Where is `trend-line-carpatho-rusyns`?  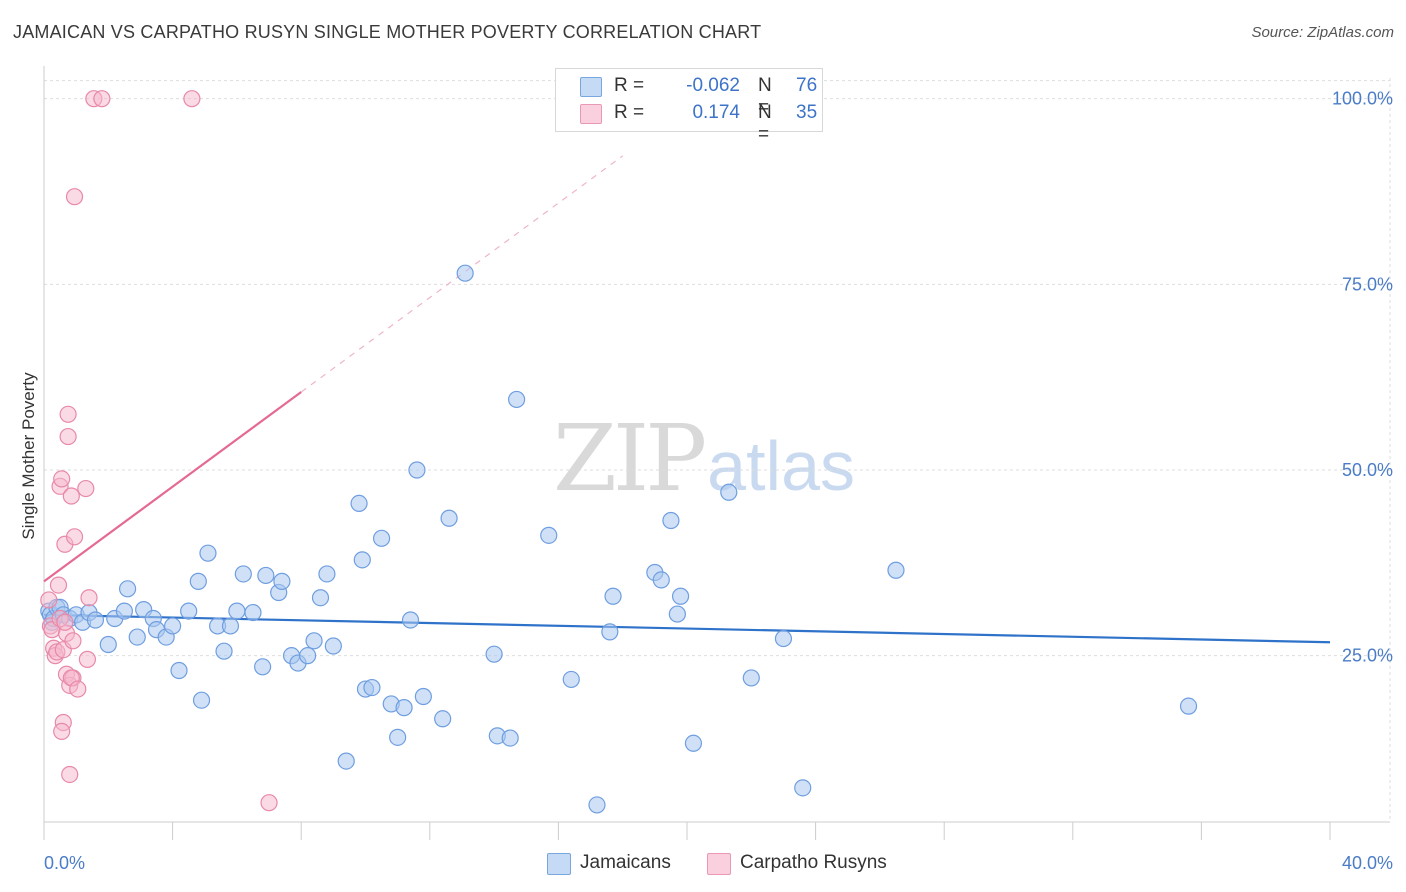
trend-line-carpatho-rusyns is located at coordinates (172, 487).